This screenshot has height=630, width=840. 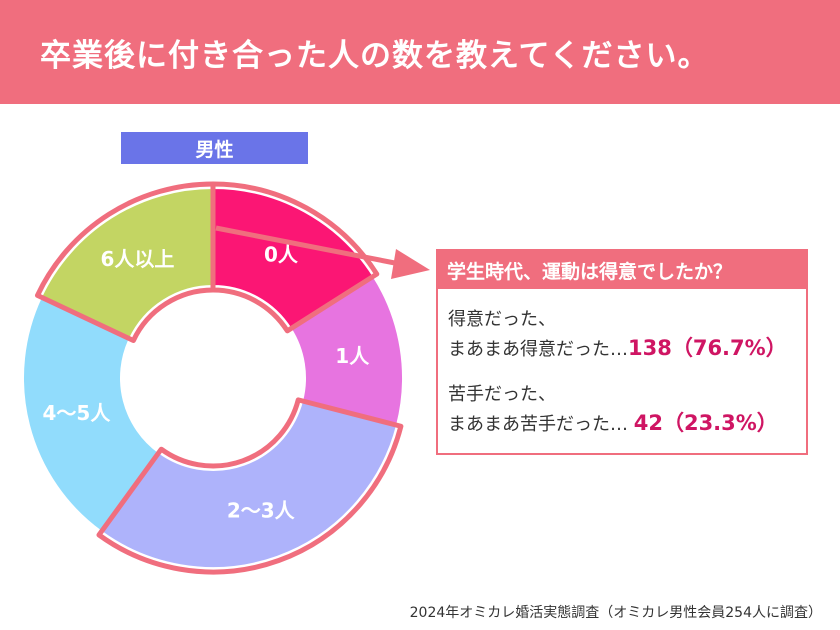 I want to click on callout-item-line1: 得意だった、, so click(x=502, y=319).